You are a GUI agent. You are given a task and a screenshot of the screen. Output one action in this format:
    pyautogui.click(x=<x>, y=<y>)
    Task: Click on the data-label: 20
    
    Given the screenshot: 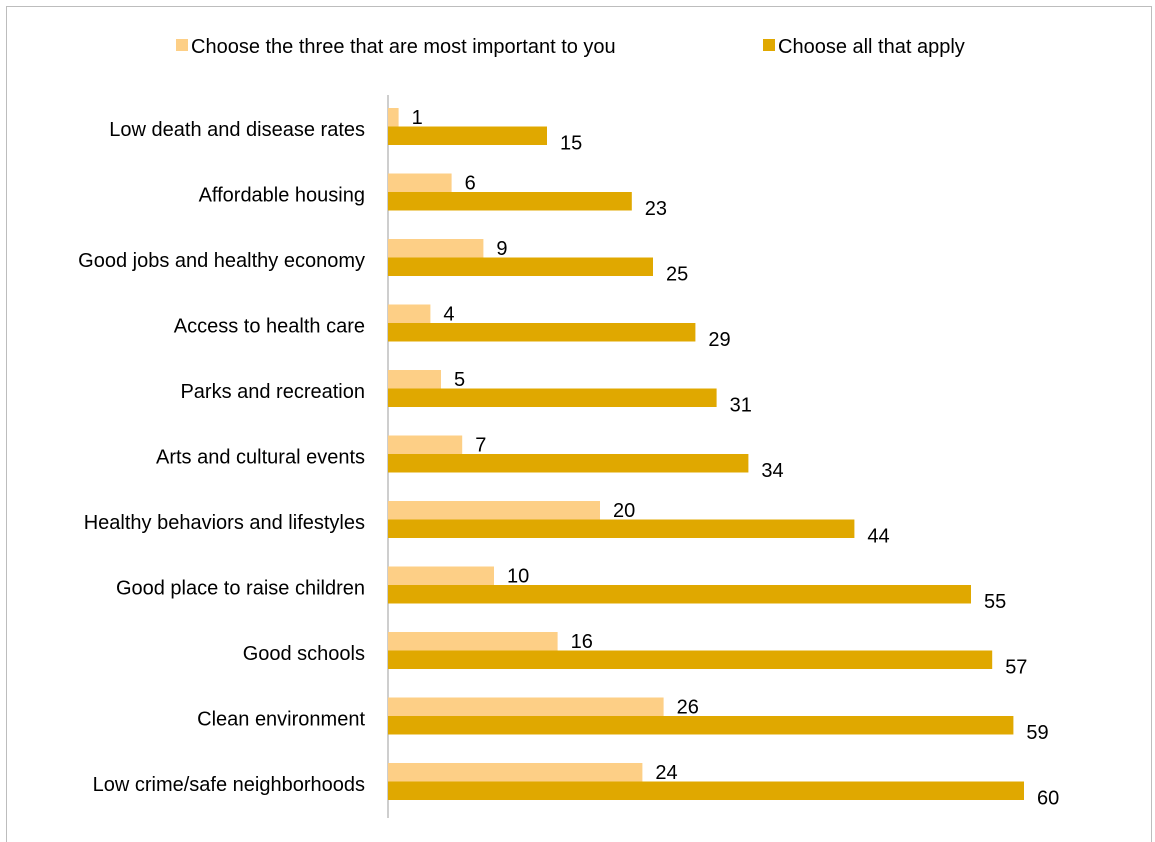 What is the action you would take?
    pyautogui.click(x=624, y=511)
    